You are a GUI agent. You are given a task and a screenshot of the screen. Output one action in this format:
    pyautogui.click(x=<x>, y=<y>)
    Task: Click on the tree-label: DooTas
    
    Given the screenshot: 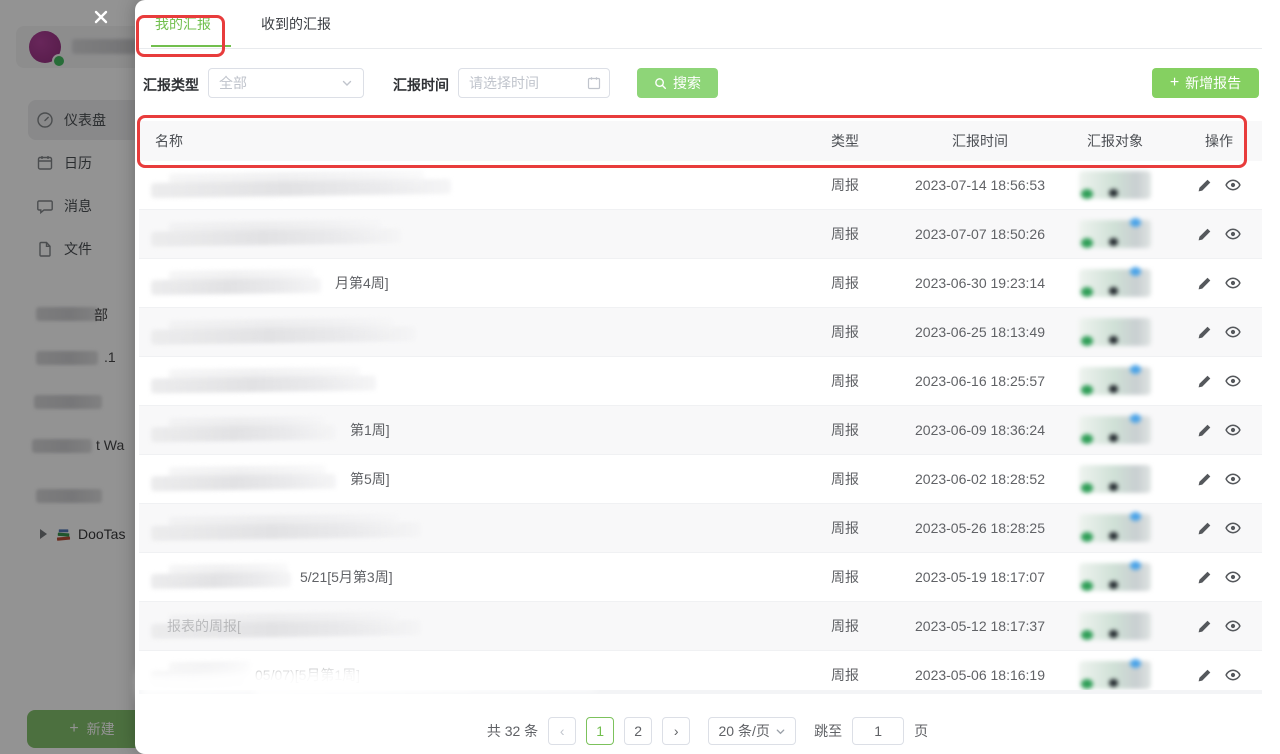 What is the action you would take?
    pyautogui.click(x=102, y=534)
    